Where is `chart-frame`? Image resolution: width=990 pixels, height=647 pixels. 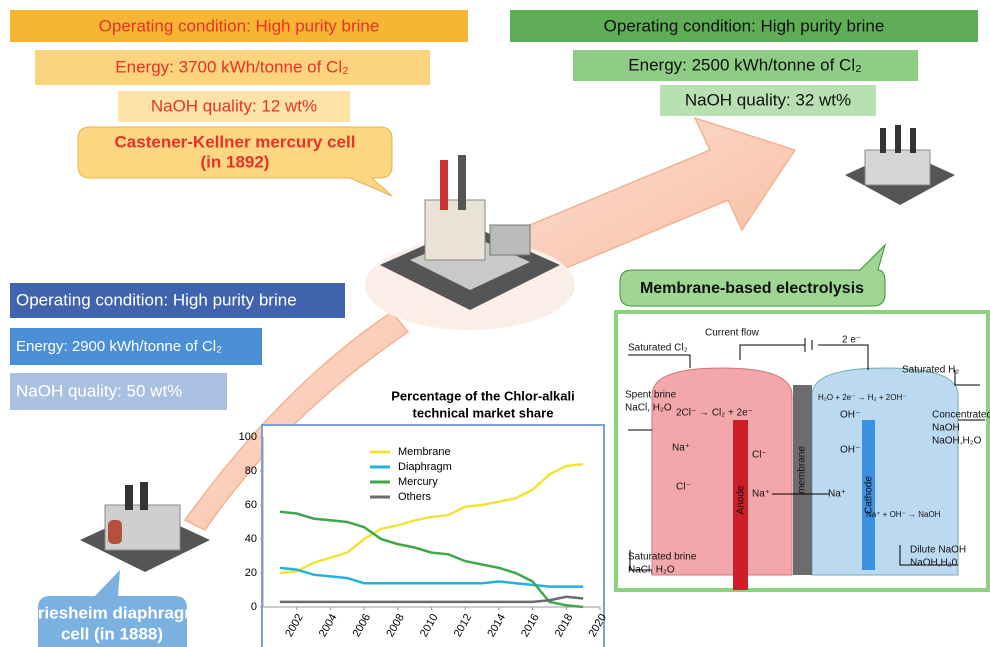
chart-frame is located at coordinates (433, 535).